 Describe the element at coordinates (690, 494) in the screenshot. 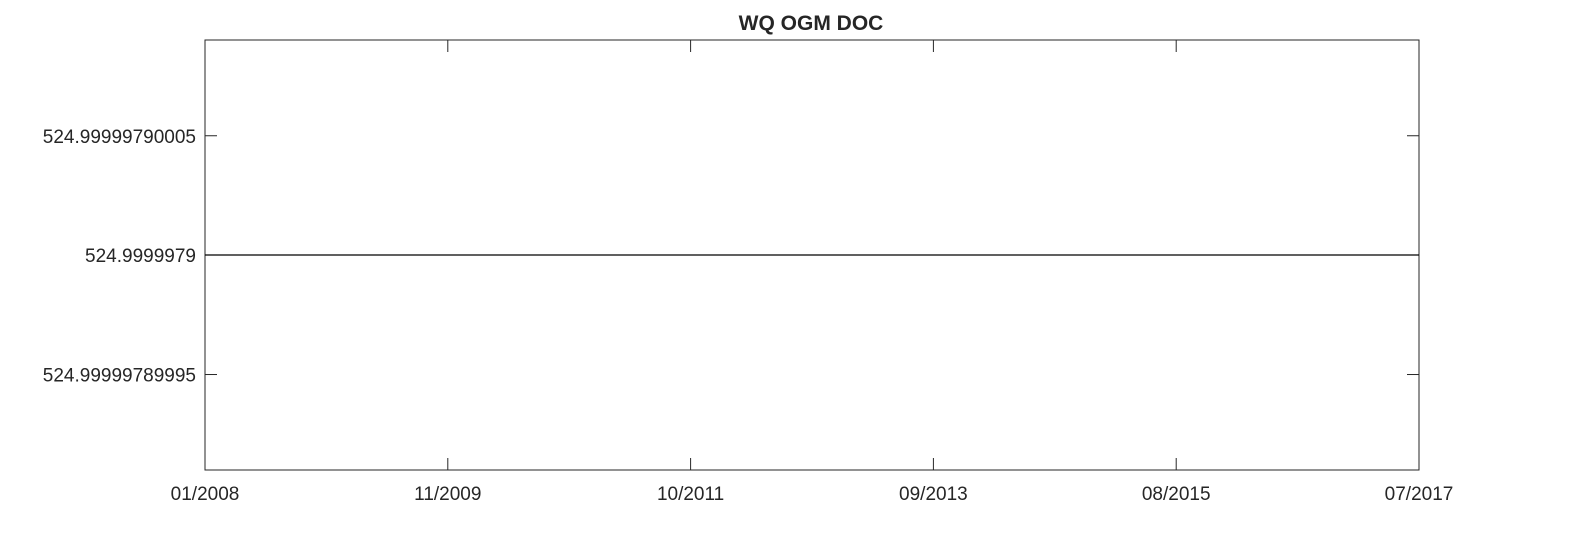

I see `x-tick-label: 10/2011` at that location.